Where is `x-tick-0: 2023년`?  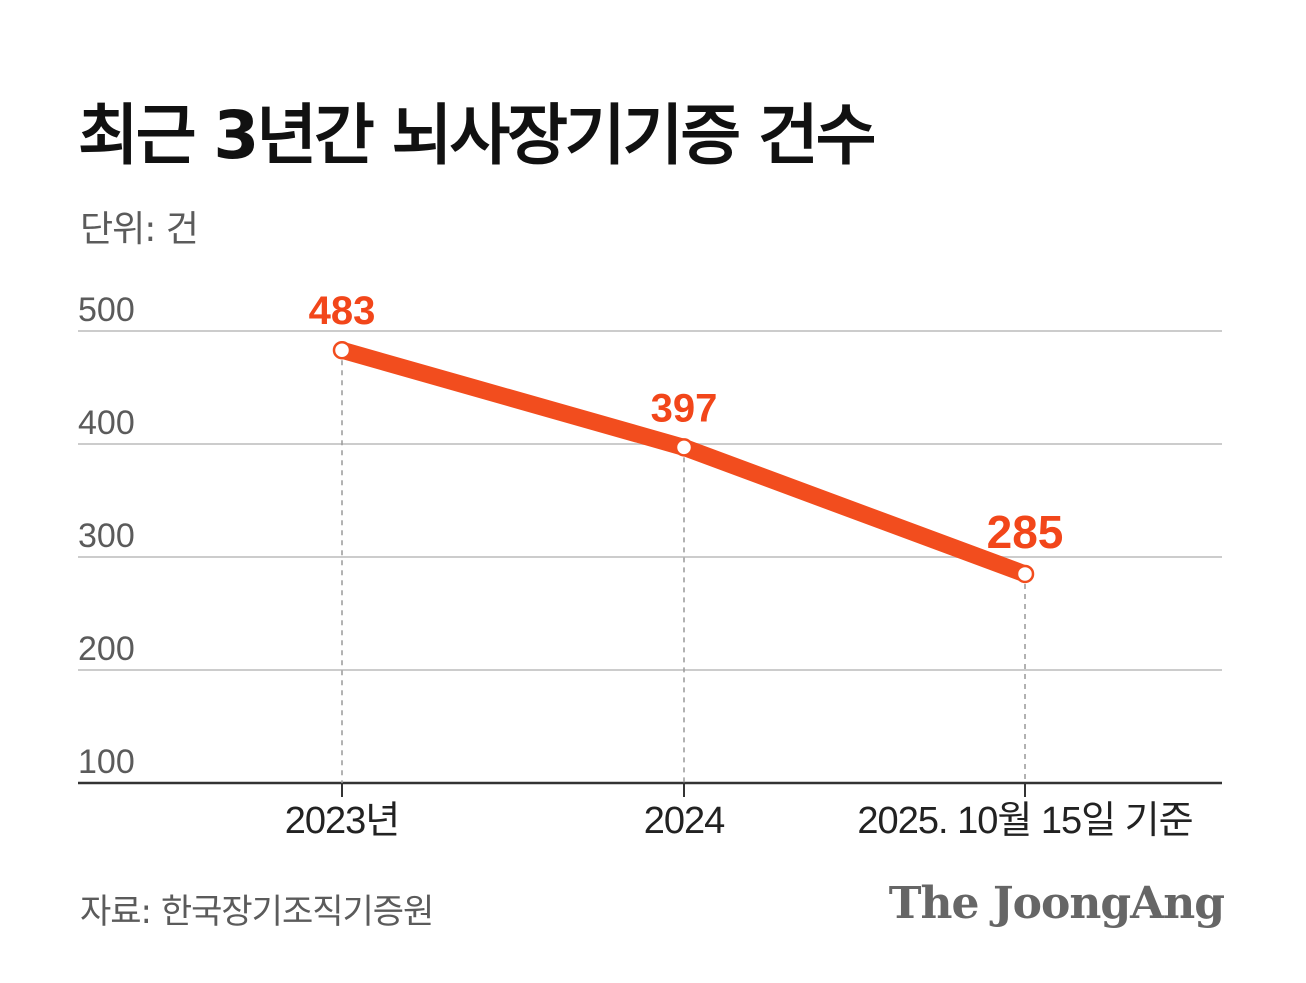 x-tick-0: 2023년 is located at coordinates (342, 821).